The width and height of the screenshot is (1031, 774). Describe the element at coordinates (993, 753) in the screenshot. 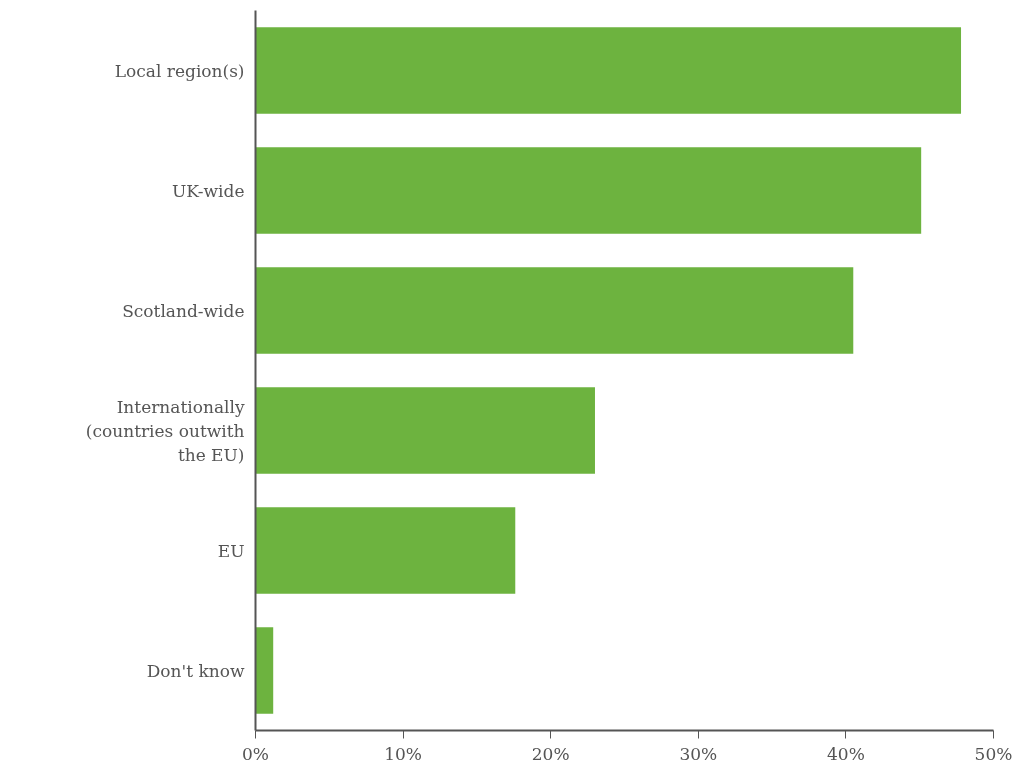

I see `x-tick-label: 50%` at that location.